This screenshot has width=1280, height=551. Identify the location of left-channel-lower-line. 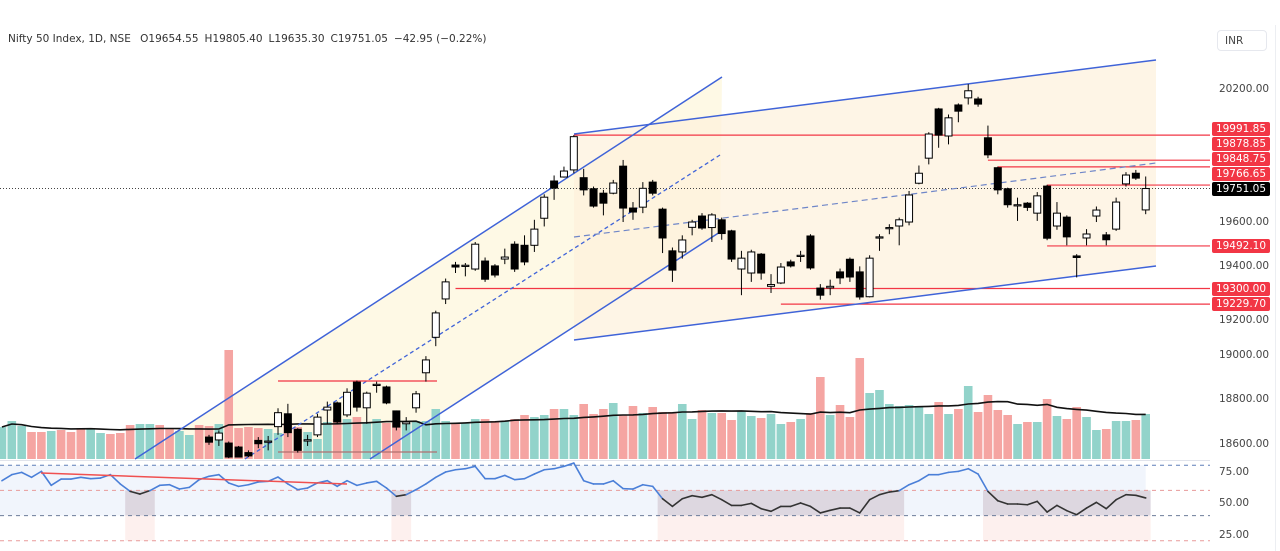
(545, 345).